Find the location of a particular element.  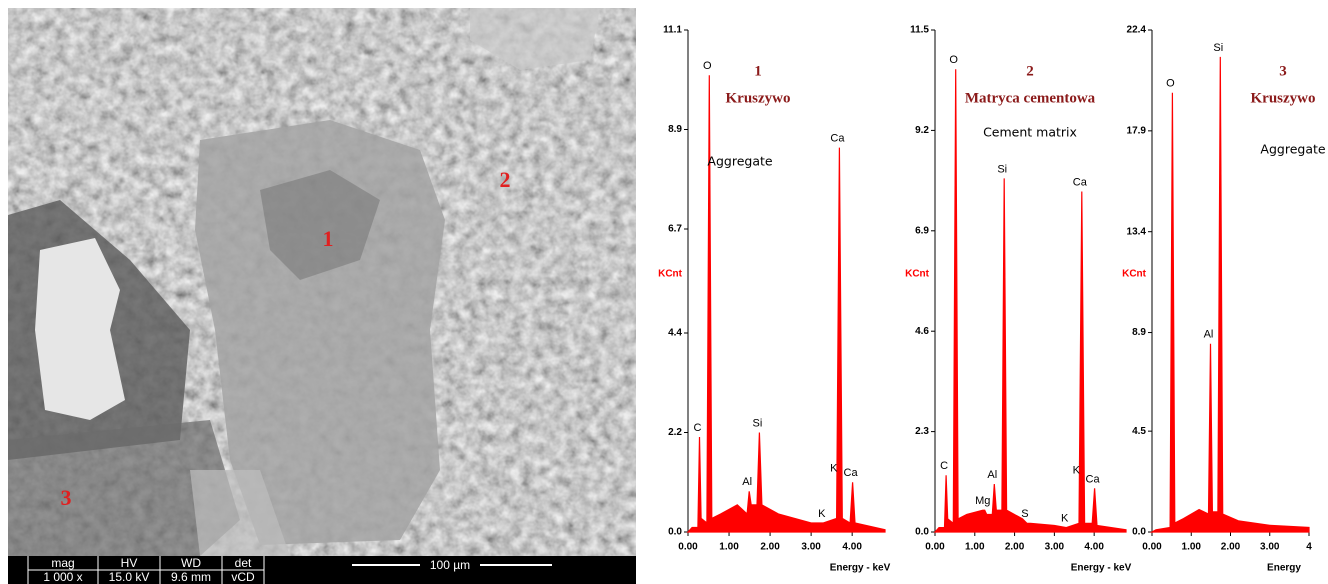

chart-title: 3 is located at coordinates (1283, 71).